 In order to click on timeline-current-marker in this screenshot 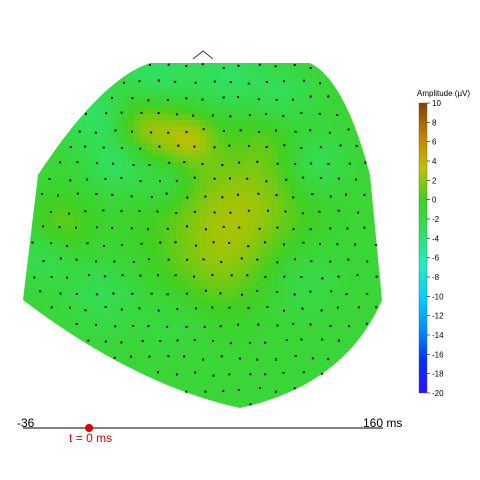, I will do `click(89, 428)`.